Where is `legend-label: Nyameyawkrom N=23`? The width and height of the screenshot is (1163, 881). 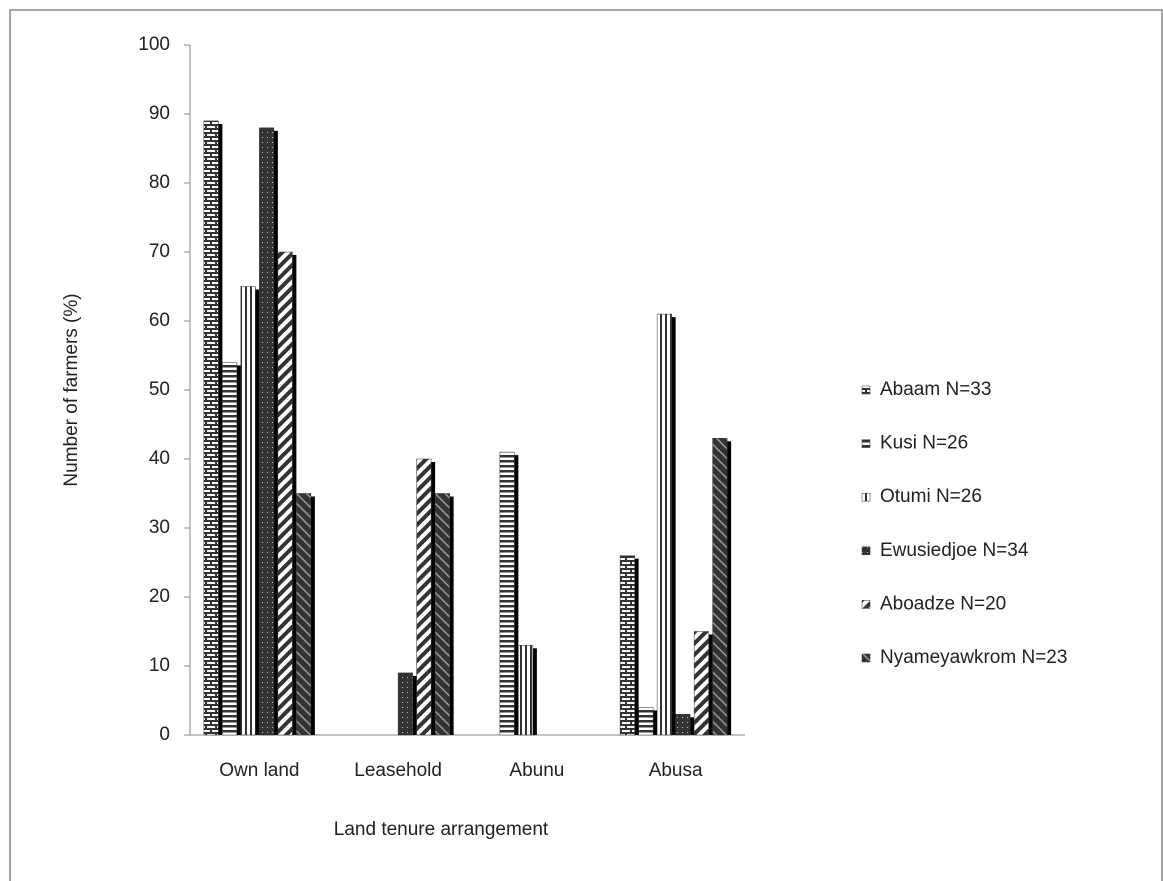 legend-label: Nyameyawkrom N=23 is located at coordinates (973, 657).